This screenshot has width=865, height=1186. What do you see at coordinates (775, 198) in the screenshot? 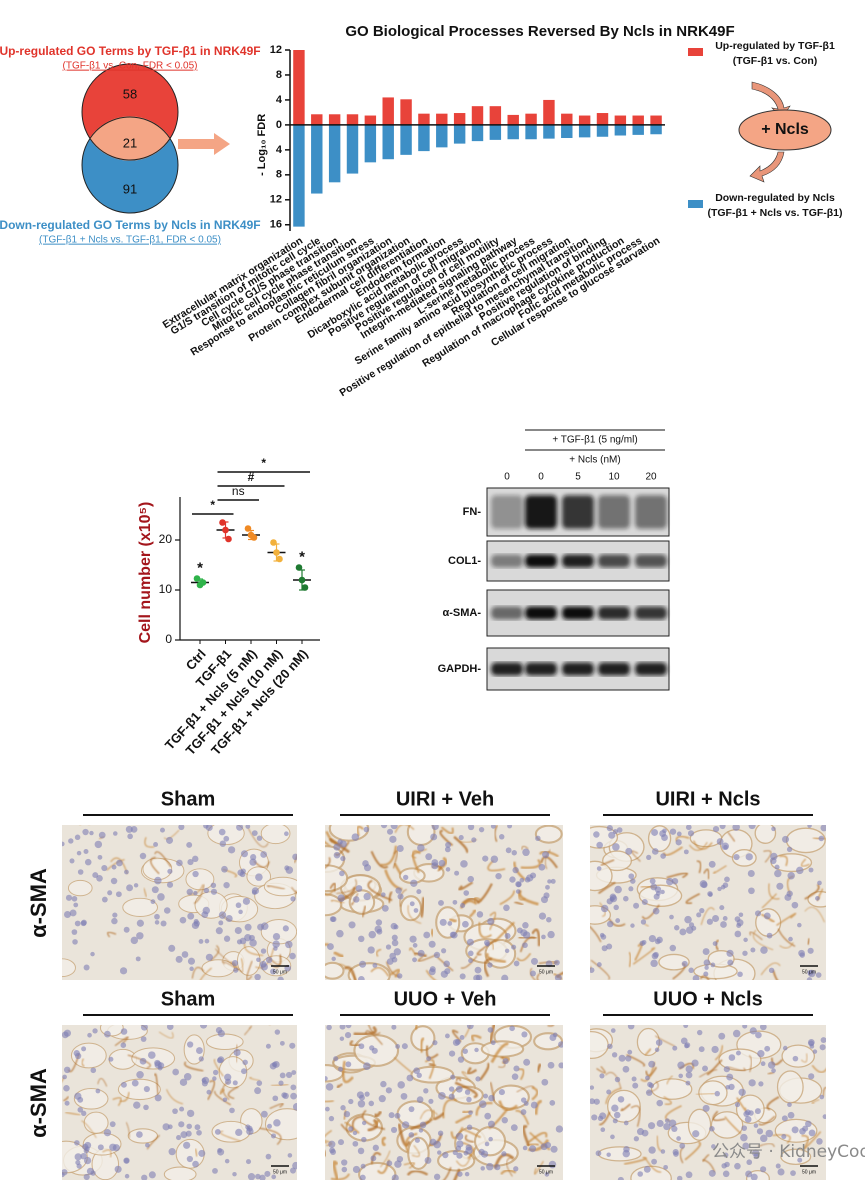
I see `legend-label: Down-regulated by Ncls` at bounding box center [775, 198].